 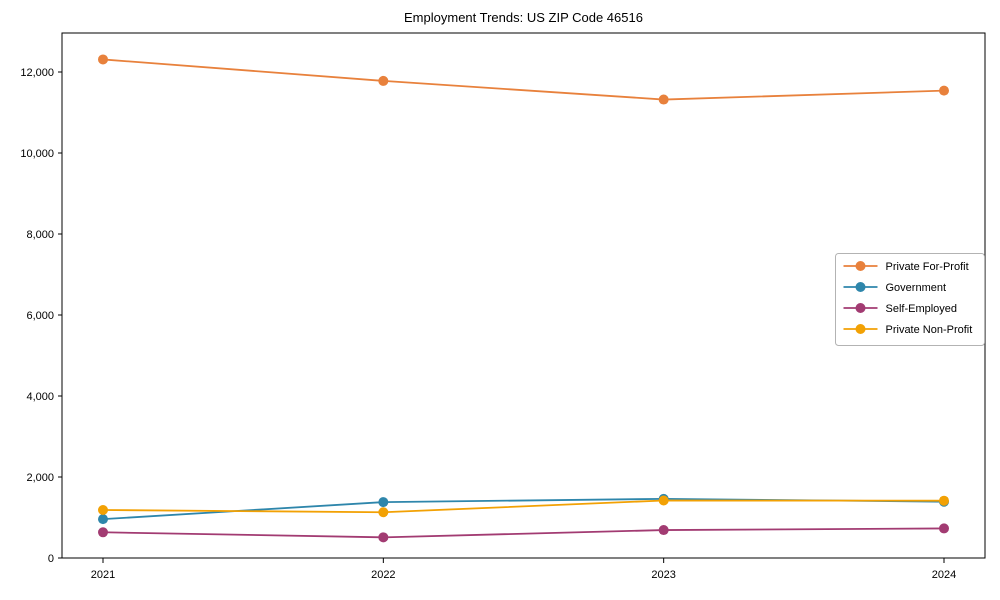 What do you see at coordinates (37, 154) in the screenshot?
I see `y-tick-label: 10,000` at bounding box center [37, 154].